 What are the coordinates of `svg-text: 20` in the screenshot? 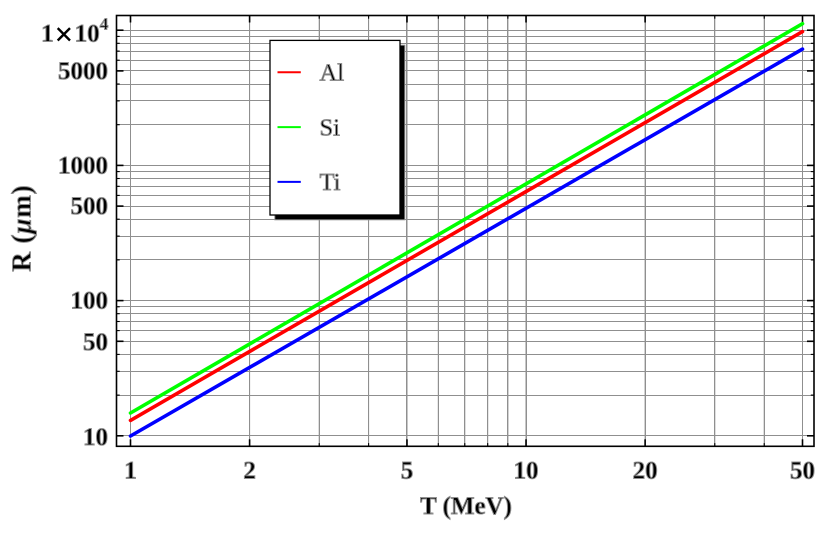 It's located at (645, 470).